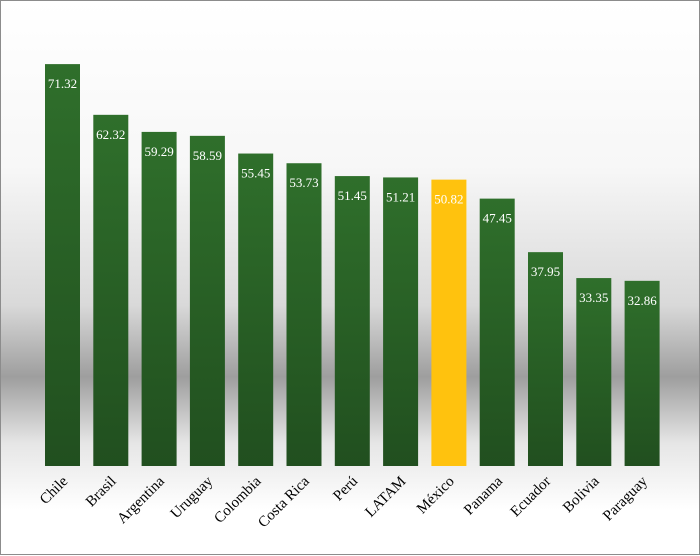 This screenshot has height=556, width=700. What do you see at coordinates (101, 492) in the screenshot?
I see `category-label-brasil: Brasil` at bounding box center [101, 492].